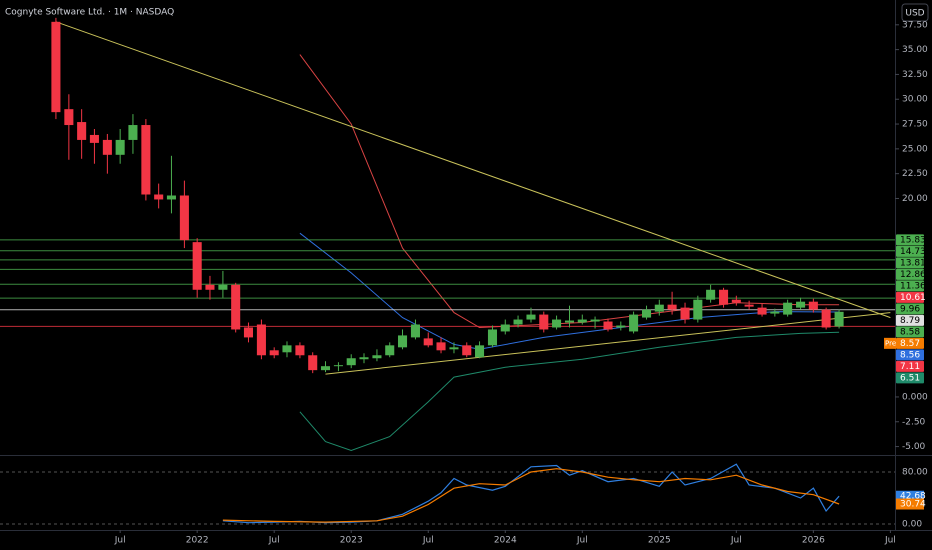  I want to click on price-badge-label: 6.51, so click(910, 378).